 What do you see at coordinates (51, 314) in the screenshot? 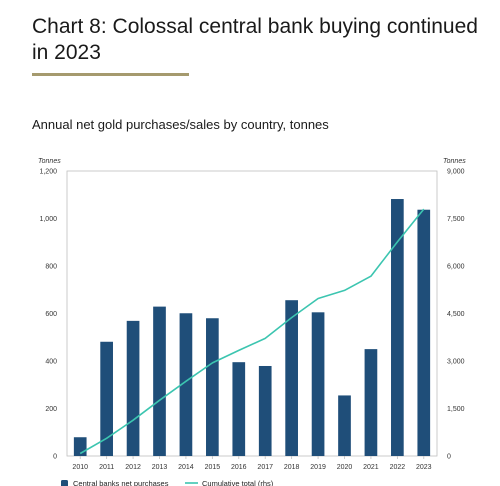
I see `left-tick-label: 600` at bounding box center [51, 314].